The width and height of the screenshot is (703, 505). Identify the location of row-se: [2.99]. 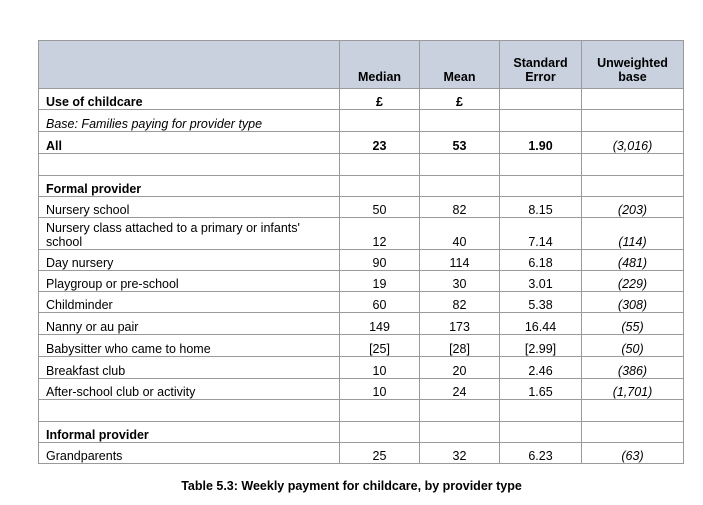
(540, 345).